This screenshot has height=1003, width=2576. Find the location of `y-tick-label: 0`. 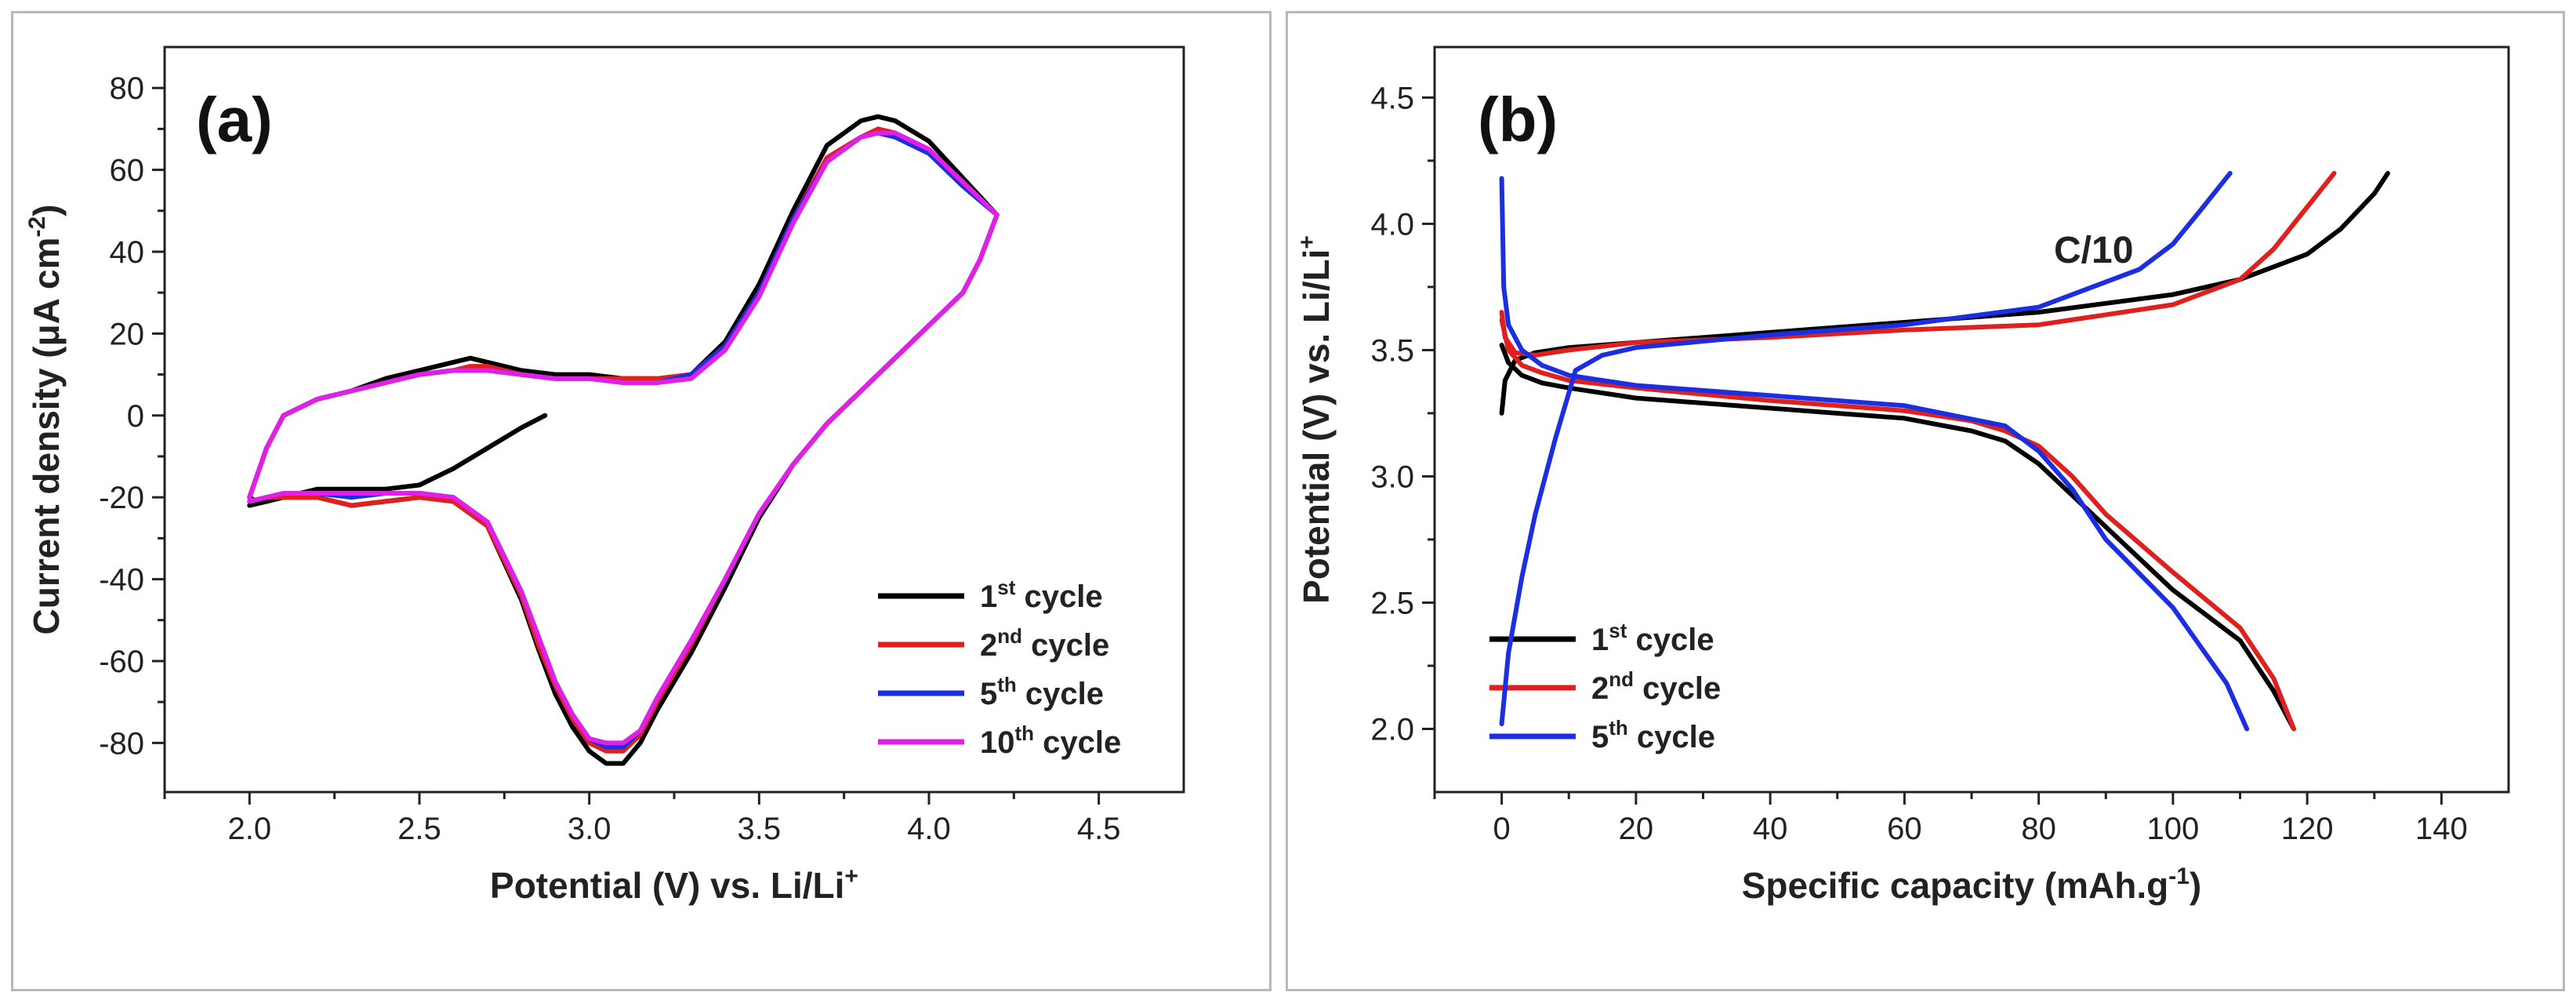

y-tick-label: 0 is located at coordinates (135, 416).